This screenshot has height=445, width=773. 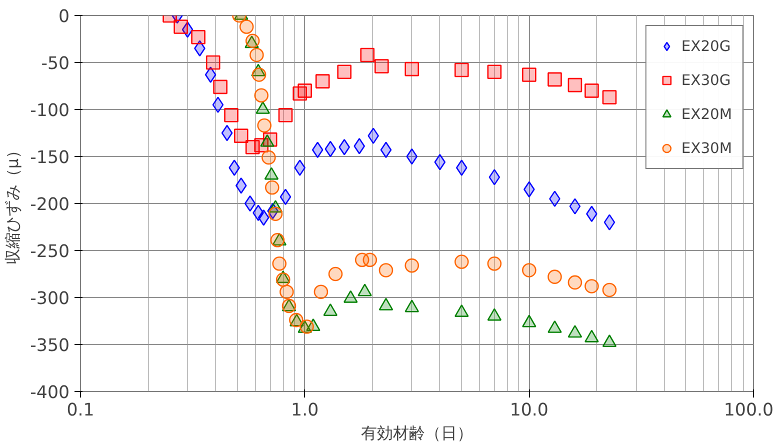 I want to click on y-tick-label: 0, so click(x=64, y=17).